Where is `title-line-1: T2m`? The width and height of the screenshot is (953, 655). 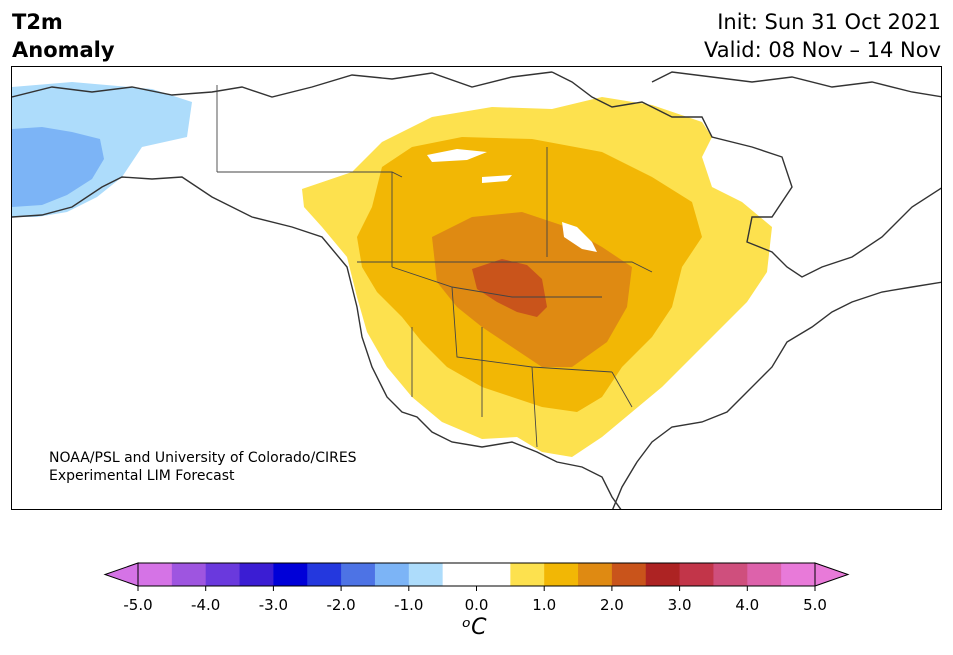
title-line-1: T2m is located at coordinates (37, 22).